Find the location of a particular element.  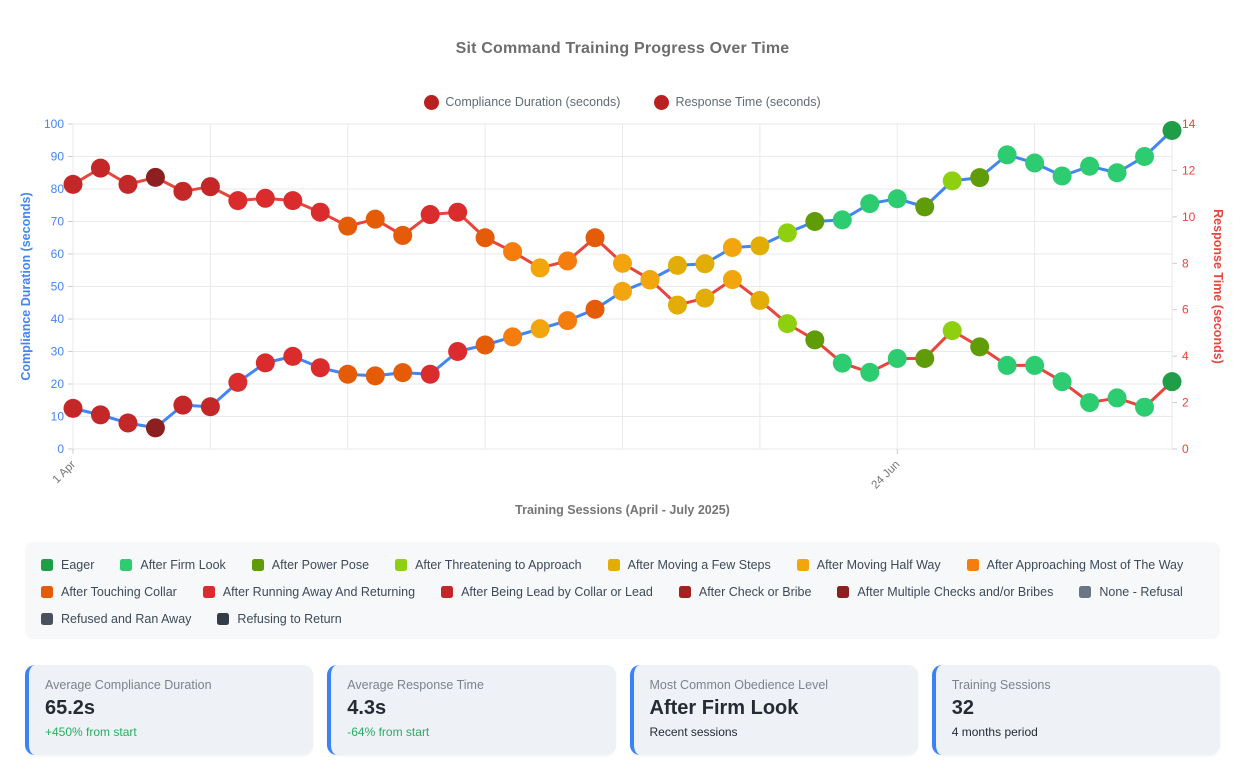

obedience-legend-item: After Approaching Most of The Way is located at coordinates (1074, 565).